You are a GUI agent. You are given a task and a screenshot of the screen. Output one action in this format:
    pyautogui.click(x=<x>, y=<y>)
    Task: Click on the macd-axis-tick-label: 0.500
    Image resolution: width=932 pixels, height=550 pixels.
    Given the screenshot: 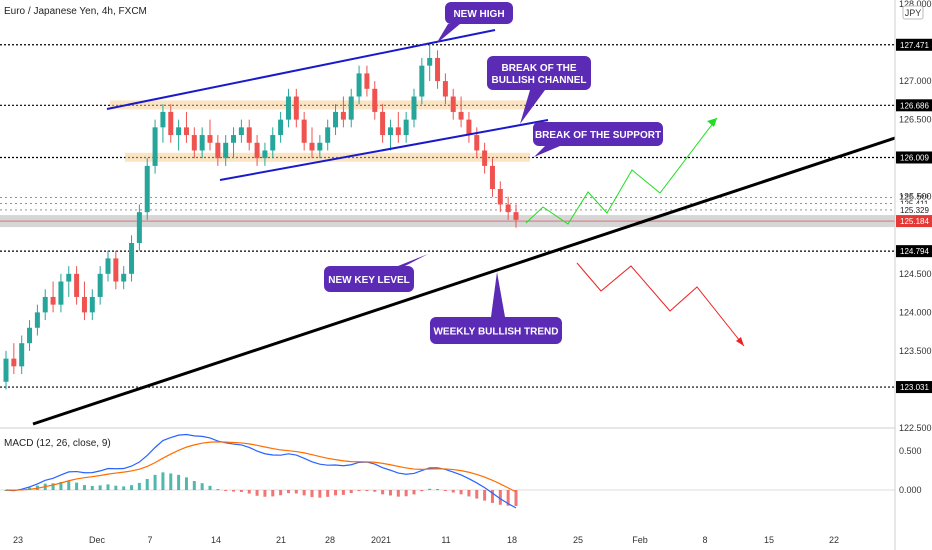 What is the action you would take?
    pyautogui.click(x=910, y=451)
    